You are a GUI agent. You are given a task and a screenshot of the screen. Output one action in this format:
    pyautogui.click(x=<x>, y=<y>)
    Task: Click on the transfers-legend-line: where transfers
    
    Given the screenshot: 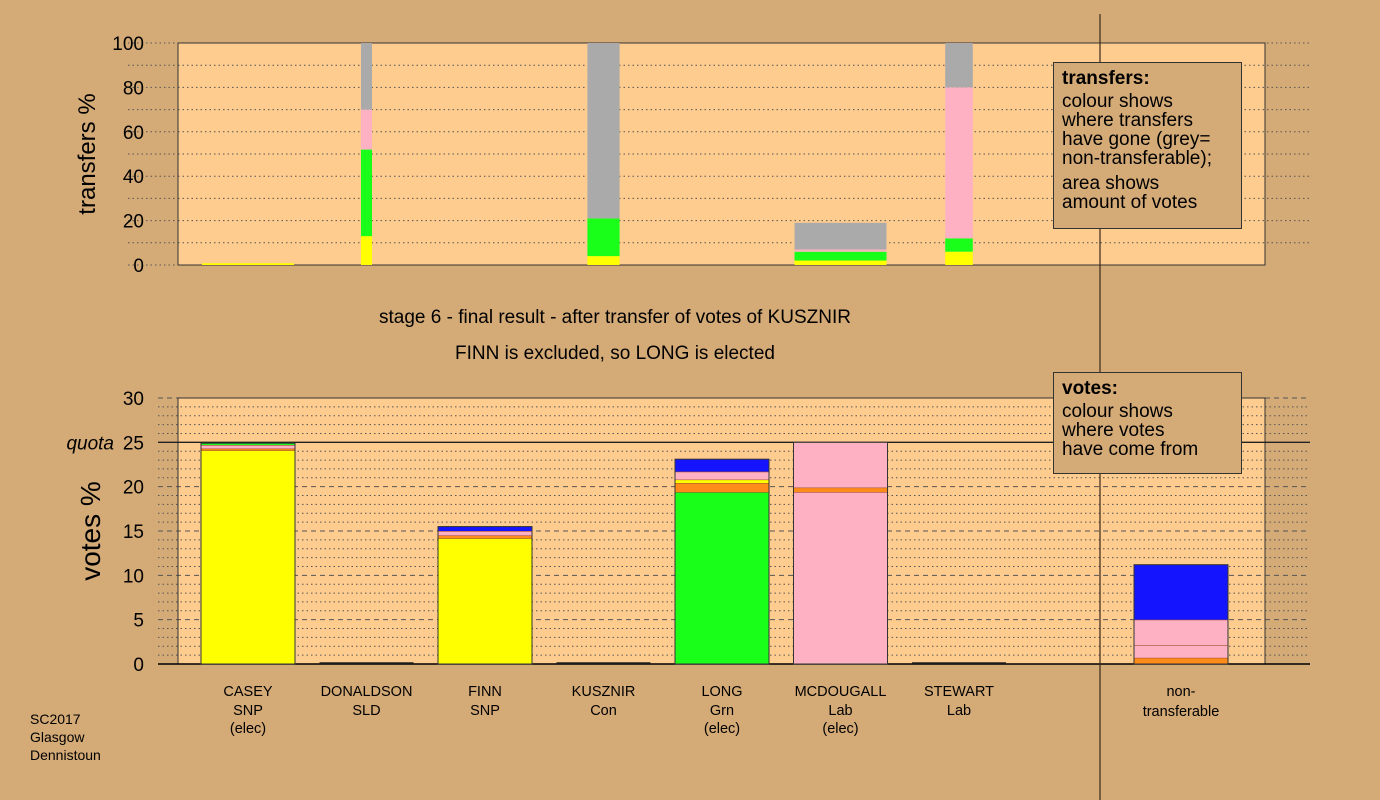 What is the action you would take?
    pyautogui.click(x=1127, y=120)
    